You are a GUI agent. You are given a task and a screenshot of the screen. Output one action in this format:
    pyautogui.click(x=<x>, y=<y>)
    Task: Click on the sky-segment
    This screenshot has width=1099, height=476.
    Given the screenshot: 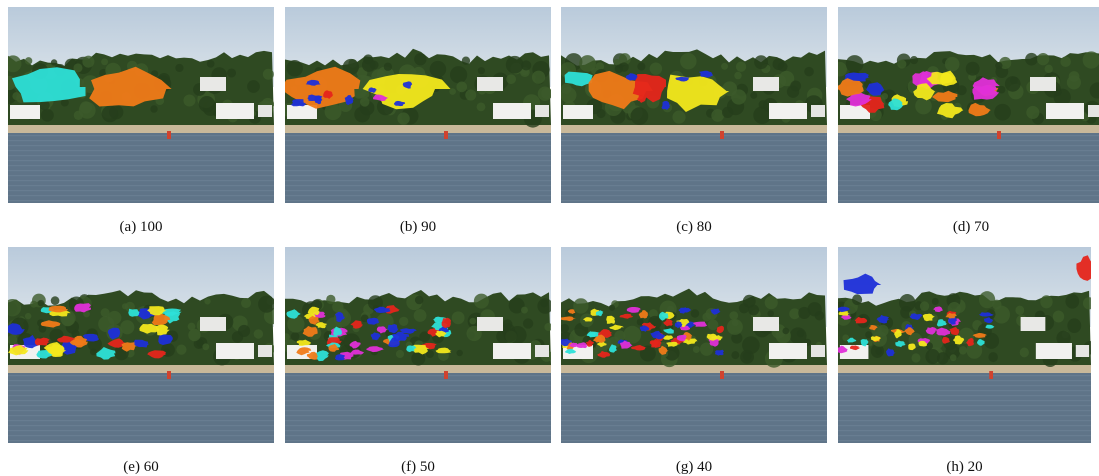 What is the action you would take?
    pyautogui.click(x=862, y=284)
    